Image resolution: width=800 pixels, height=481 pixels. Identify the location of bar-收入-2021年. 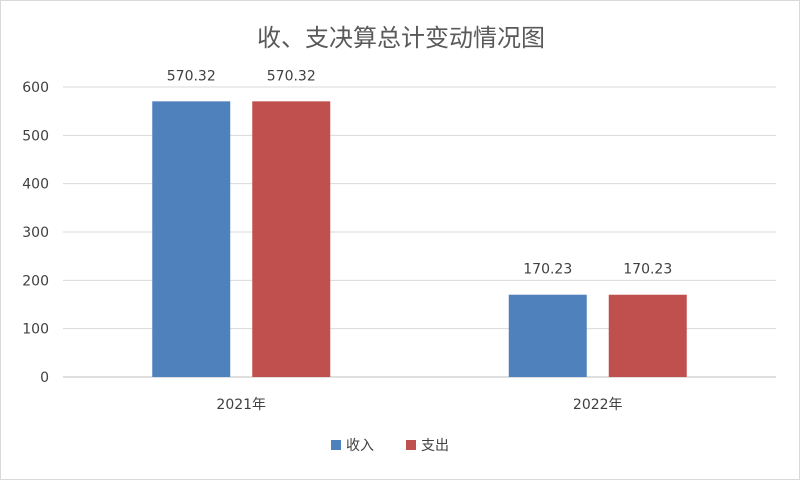
(191, 239).